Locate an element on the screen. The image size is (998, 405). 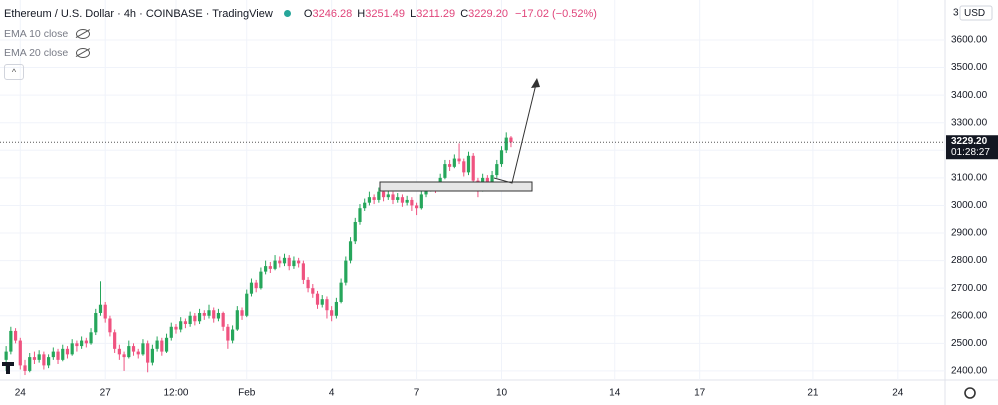
indicator-name: EMA 20 close is located at coordinates (36, 53).